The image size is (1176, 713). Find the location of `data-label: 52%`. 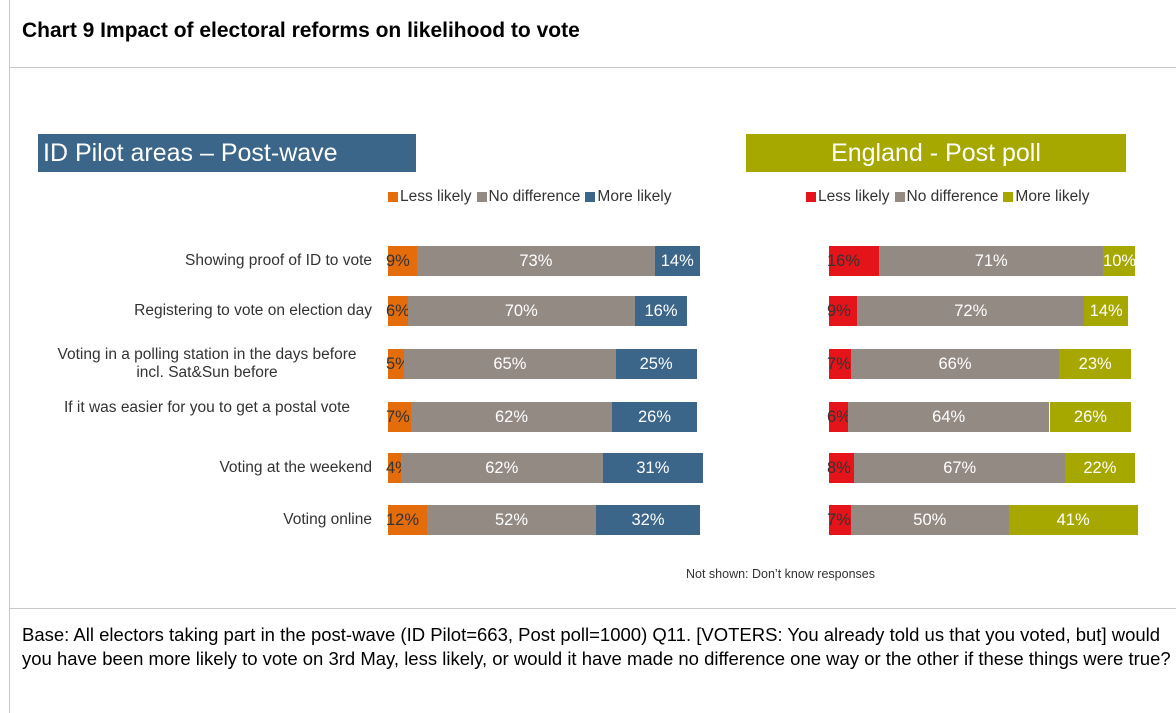

data-label: 52% is located at coordinates (511, 520).